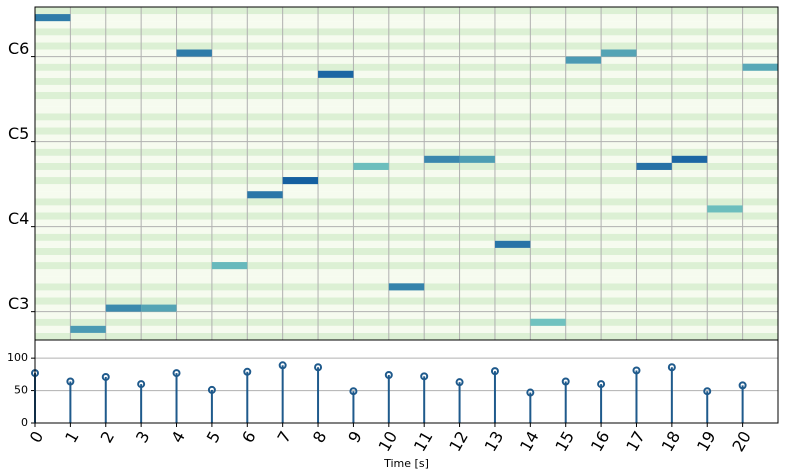 The height and width of the screenshot is (475, 785). I want to click on x-tick-label: 17, so click(635, 441).